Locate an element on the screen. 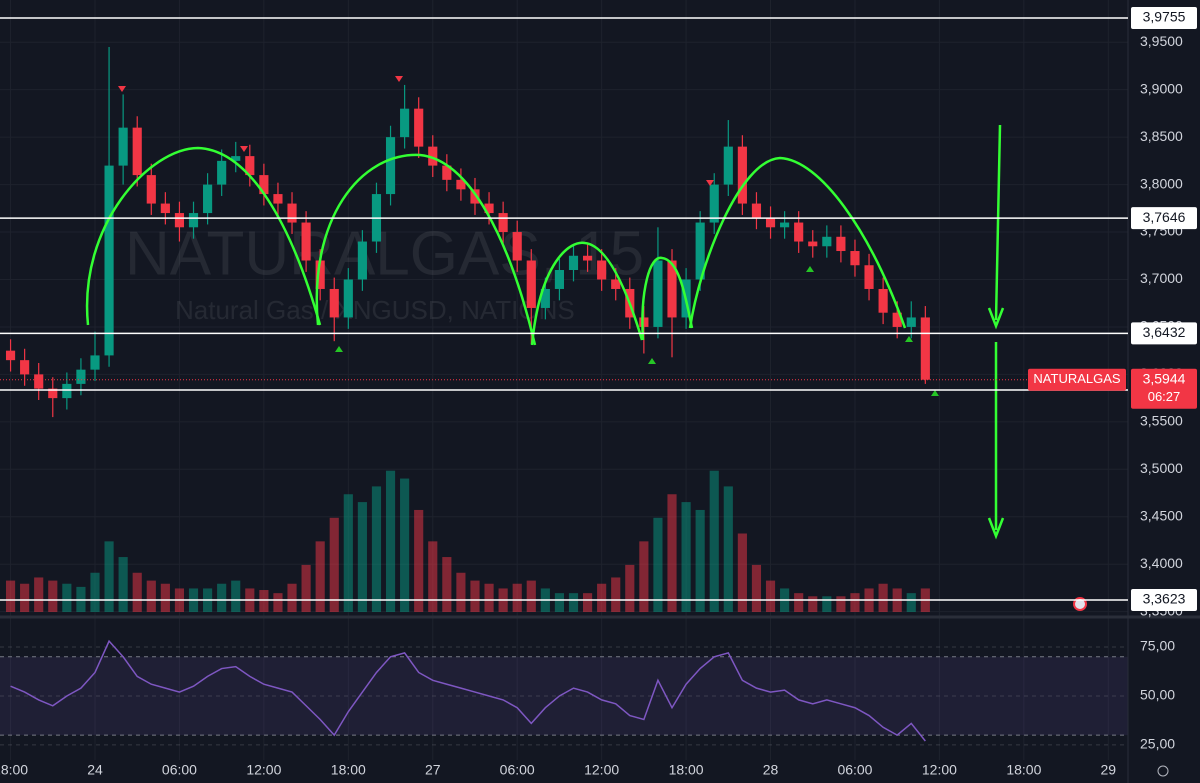 This screenshot has height=783, width=1200. x-tick-label: 29 is located at coordinates (1109, 770).